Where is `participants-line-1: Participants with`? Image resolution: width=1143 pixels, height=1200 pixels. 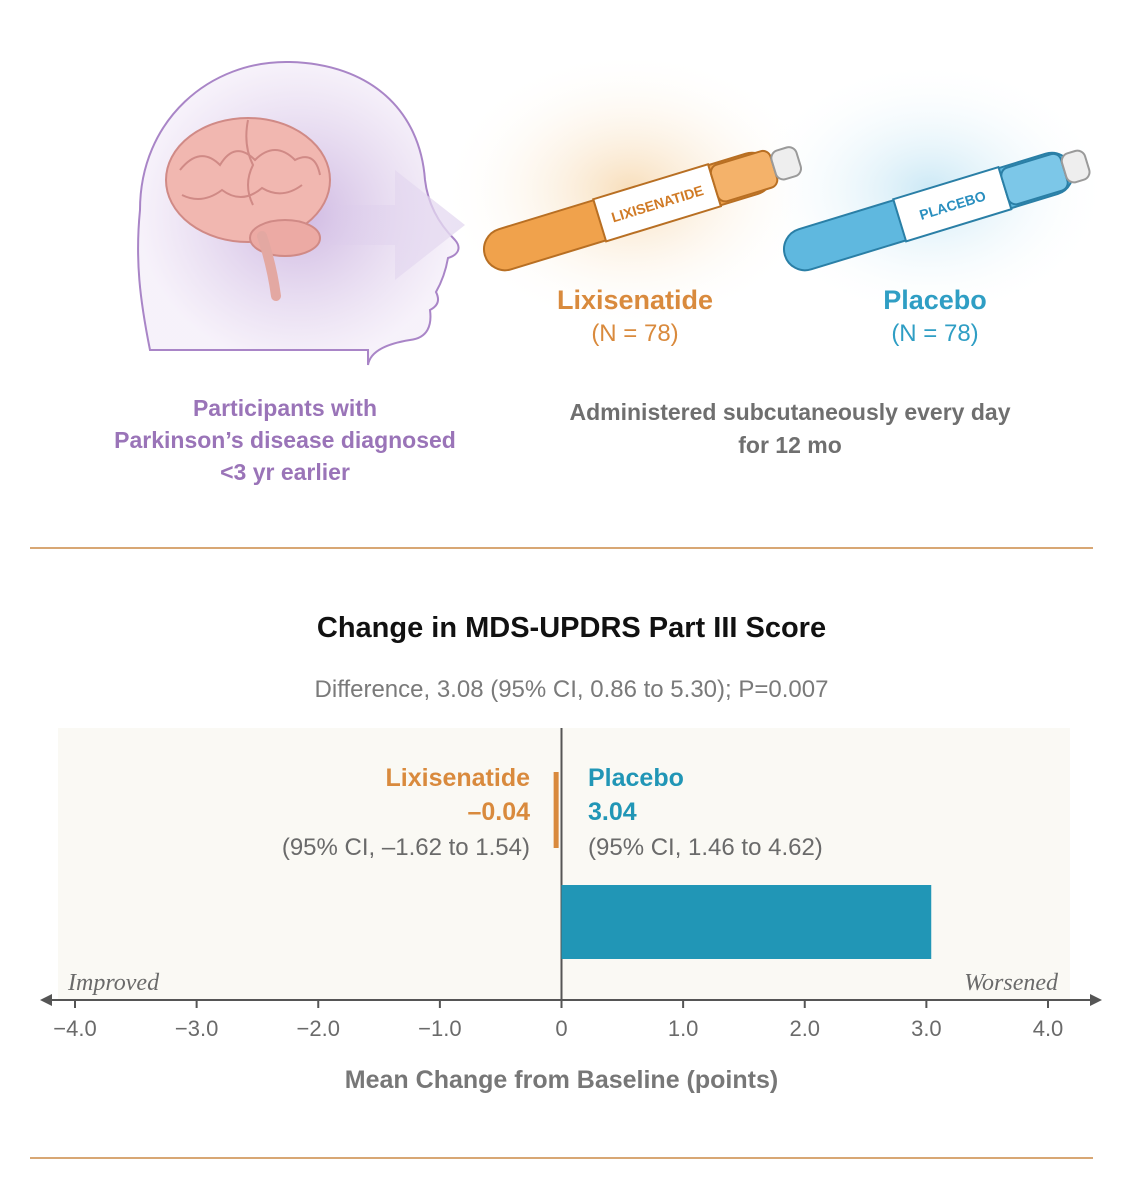
participants-line-1: Participants with is located at coordinates (285, 408).